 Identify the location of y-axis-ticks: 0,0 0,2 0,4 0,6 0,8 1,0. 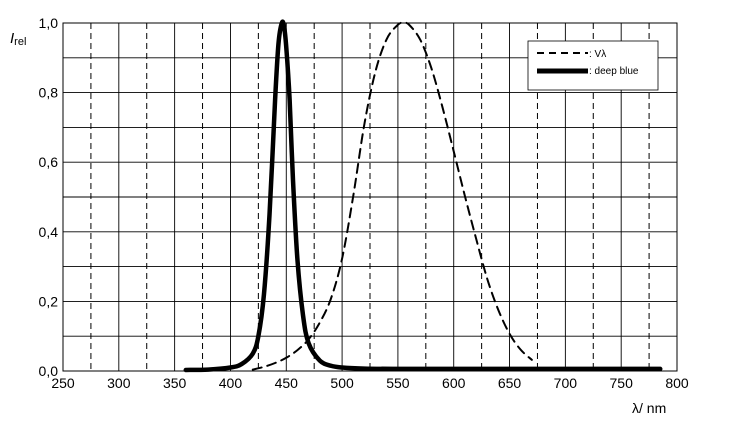
(49, 197).